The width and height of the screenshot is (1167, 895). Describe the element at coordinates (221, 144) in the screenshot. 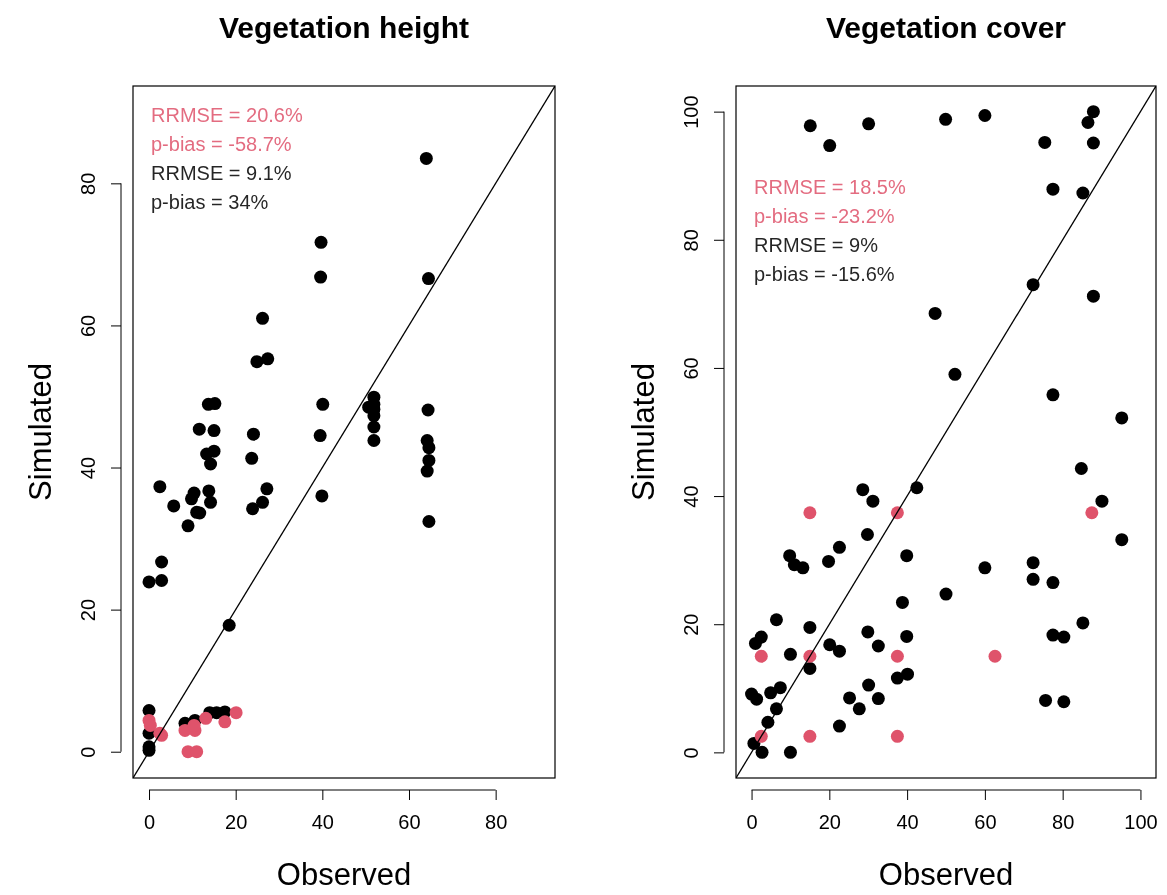

I see `annotation: p-bias = -58.7%` at that location.